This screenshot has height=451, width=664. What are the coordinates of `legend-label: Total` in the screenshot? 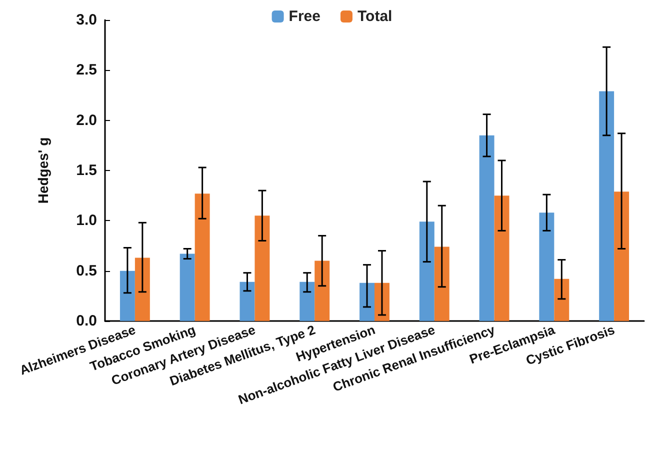 It's located at (374, 16).